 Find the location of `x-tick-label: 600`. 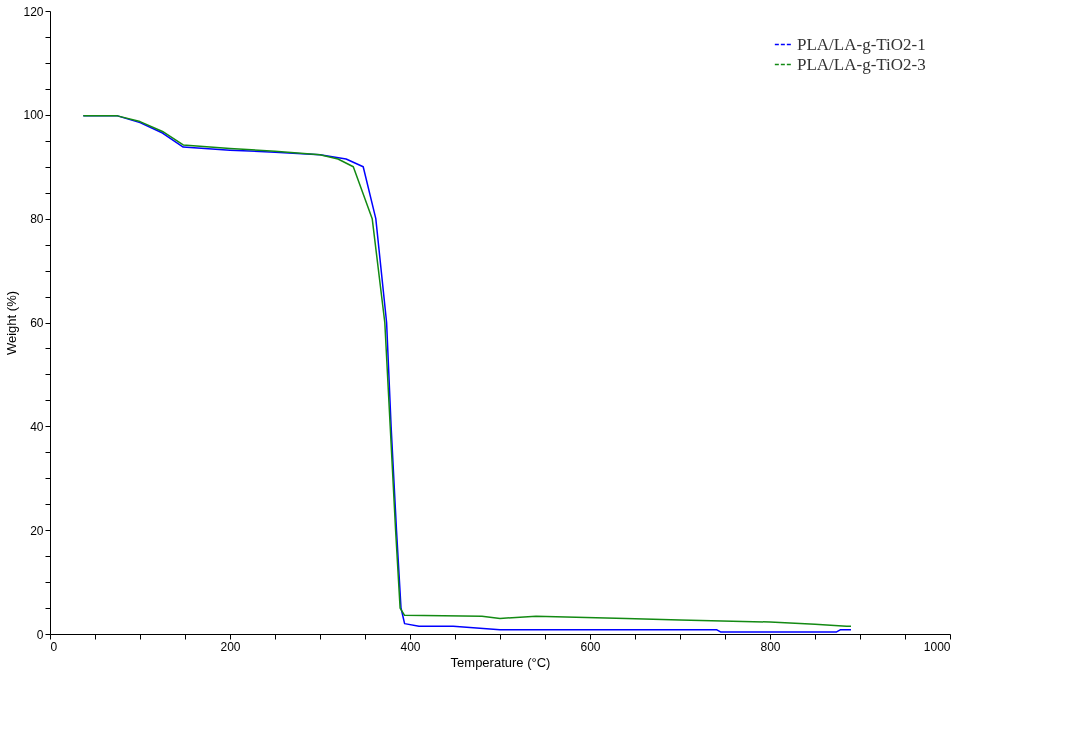

x-tick-label: 600 is located at coordinates (590, 646).